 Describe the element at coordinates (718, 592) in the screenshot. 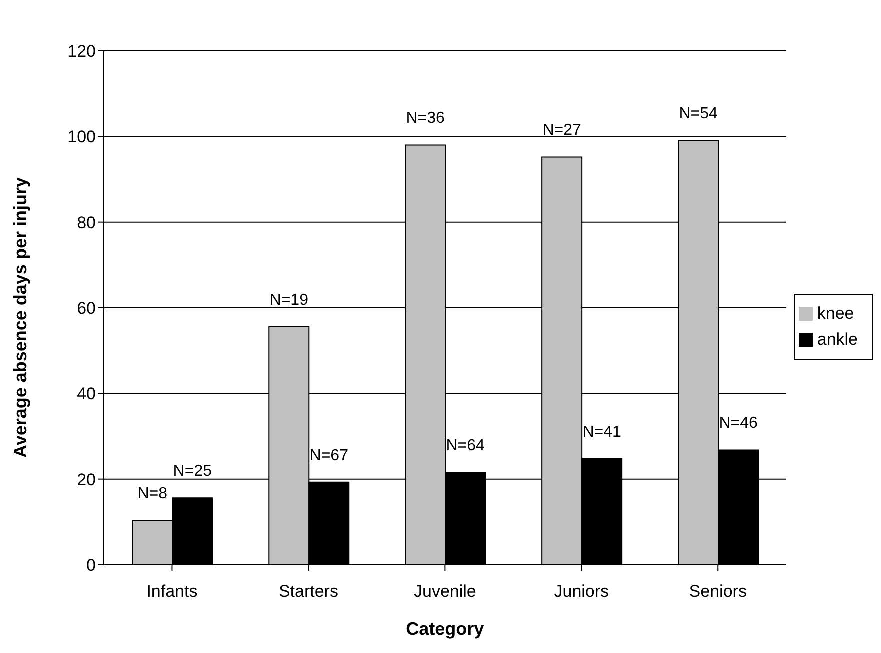

I see `x-tick-label: Seniors` at that location.